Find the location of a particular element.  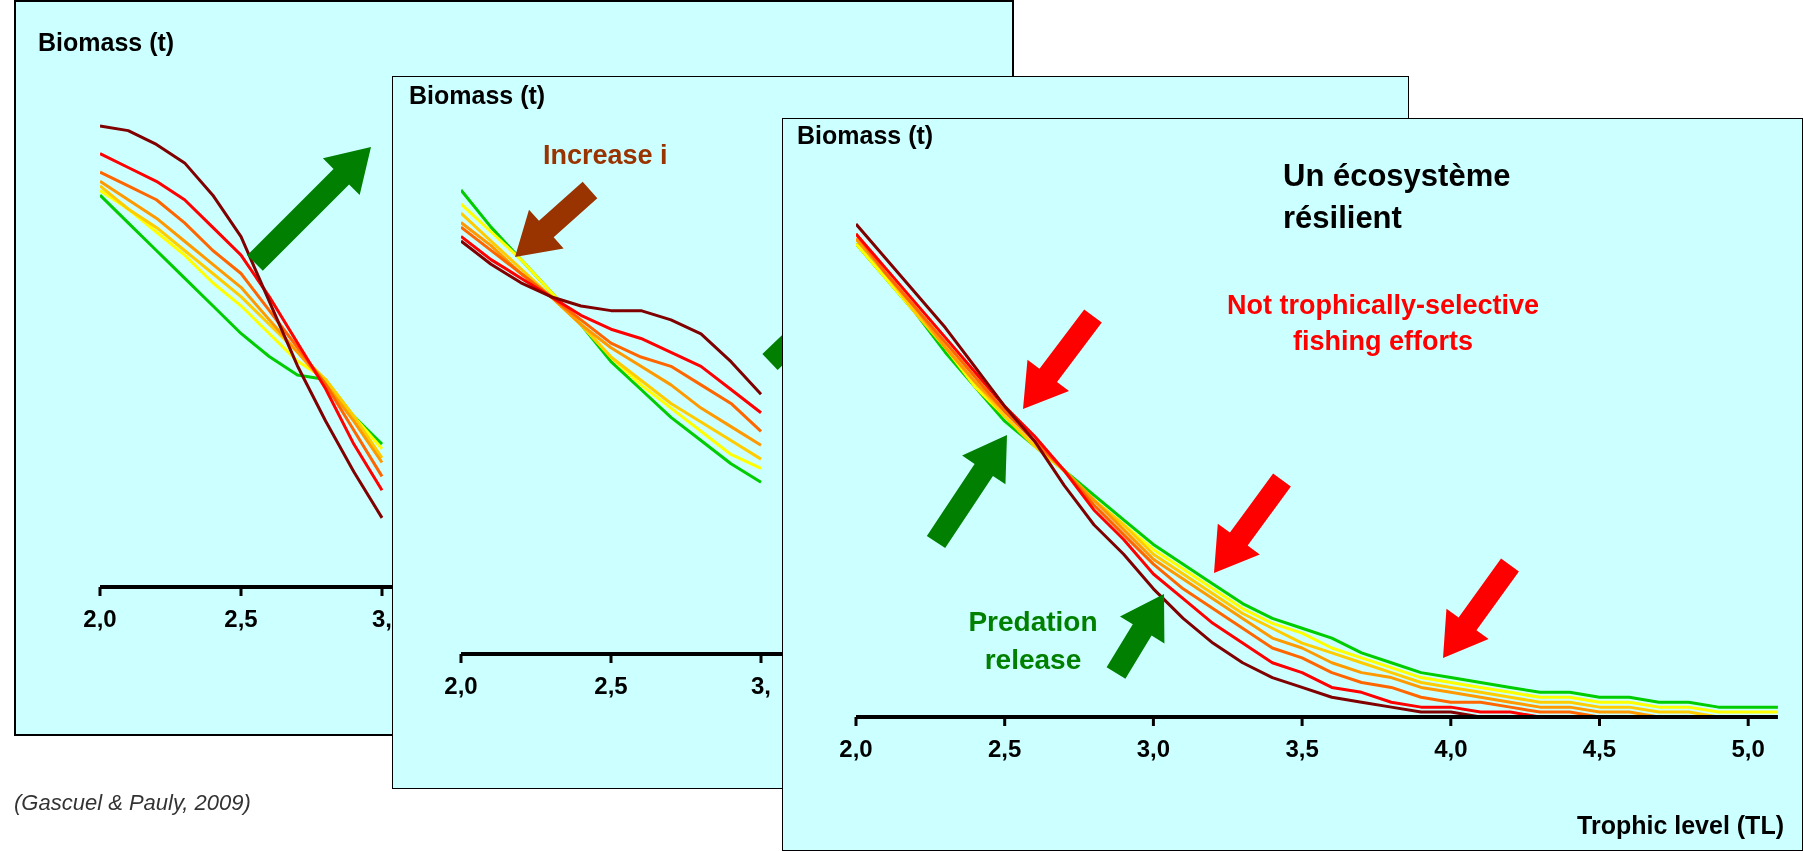

x-tick-label: 4,0 is located at coordinates (1451, 749).